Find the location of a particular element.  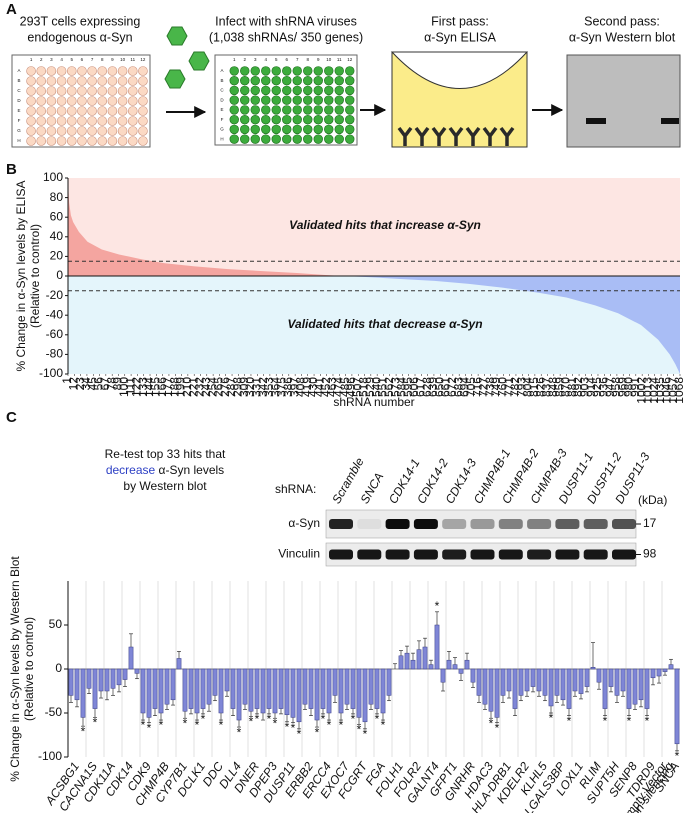

x-tick-label: 870 is located at coordinates (566, 387).